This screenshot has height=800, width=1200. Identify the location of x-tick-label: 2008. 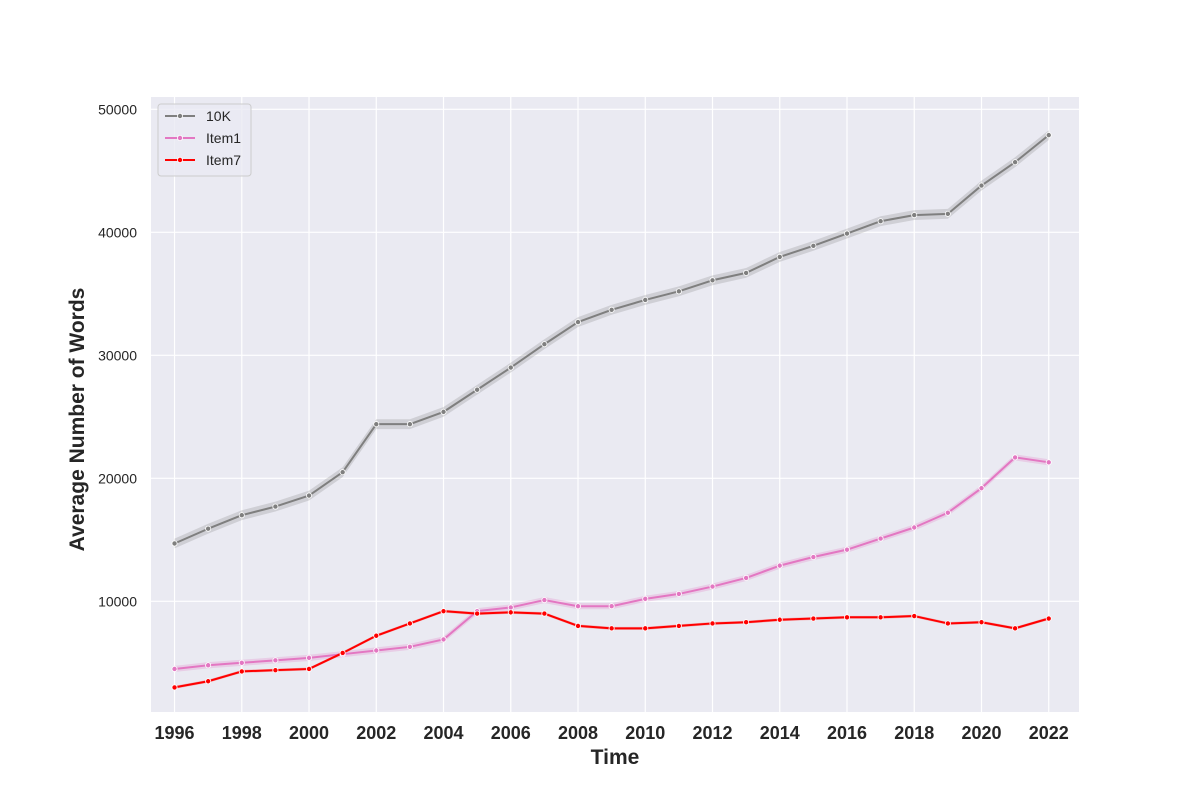
(578, 733).